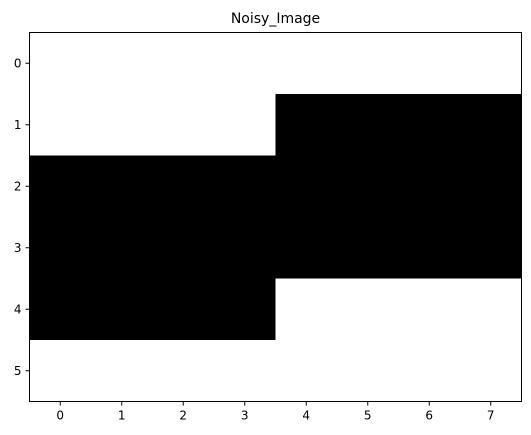 This screenshot has height=435, width=531. Describe the element at coordinates (18, 371) in the screenshot. I see `y-tick-label: 5` at that location.